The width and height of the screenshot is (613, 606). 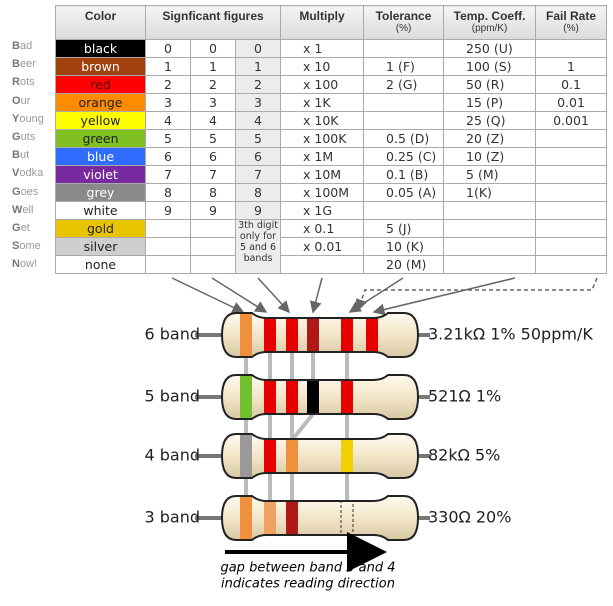 What do you see at coordinates (404, 156) in the screenshot?
I see `table-cell: 0.25 (C)` at bounding box center [404, 156].